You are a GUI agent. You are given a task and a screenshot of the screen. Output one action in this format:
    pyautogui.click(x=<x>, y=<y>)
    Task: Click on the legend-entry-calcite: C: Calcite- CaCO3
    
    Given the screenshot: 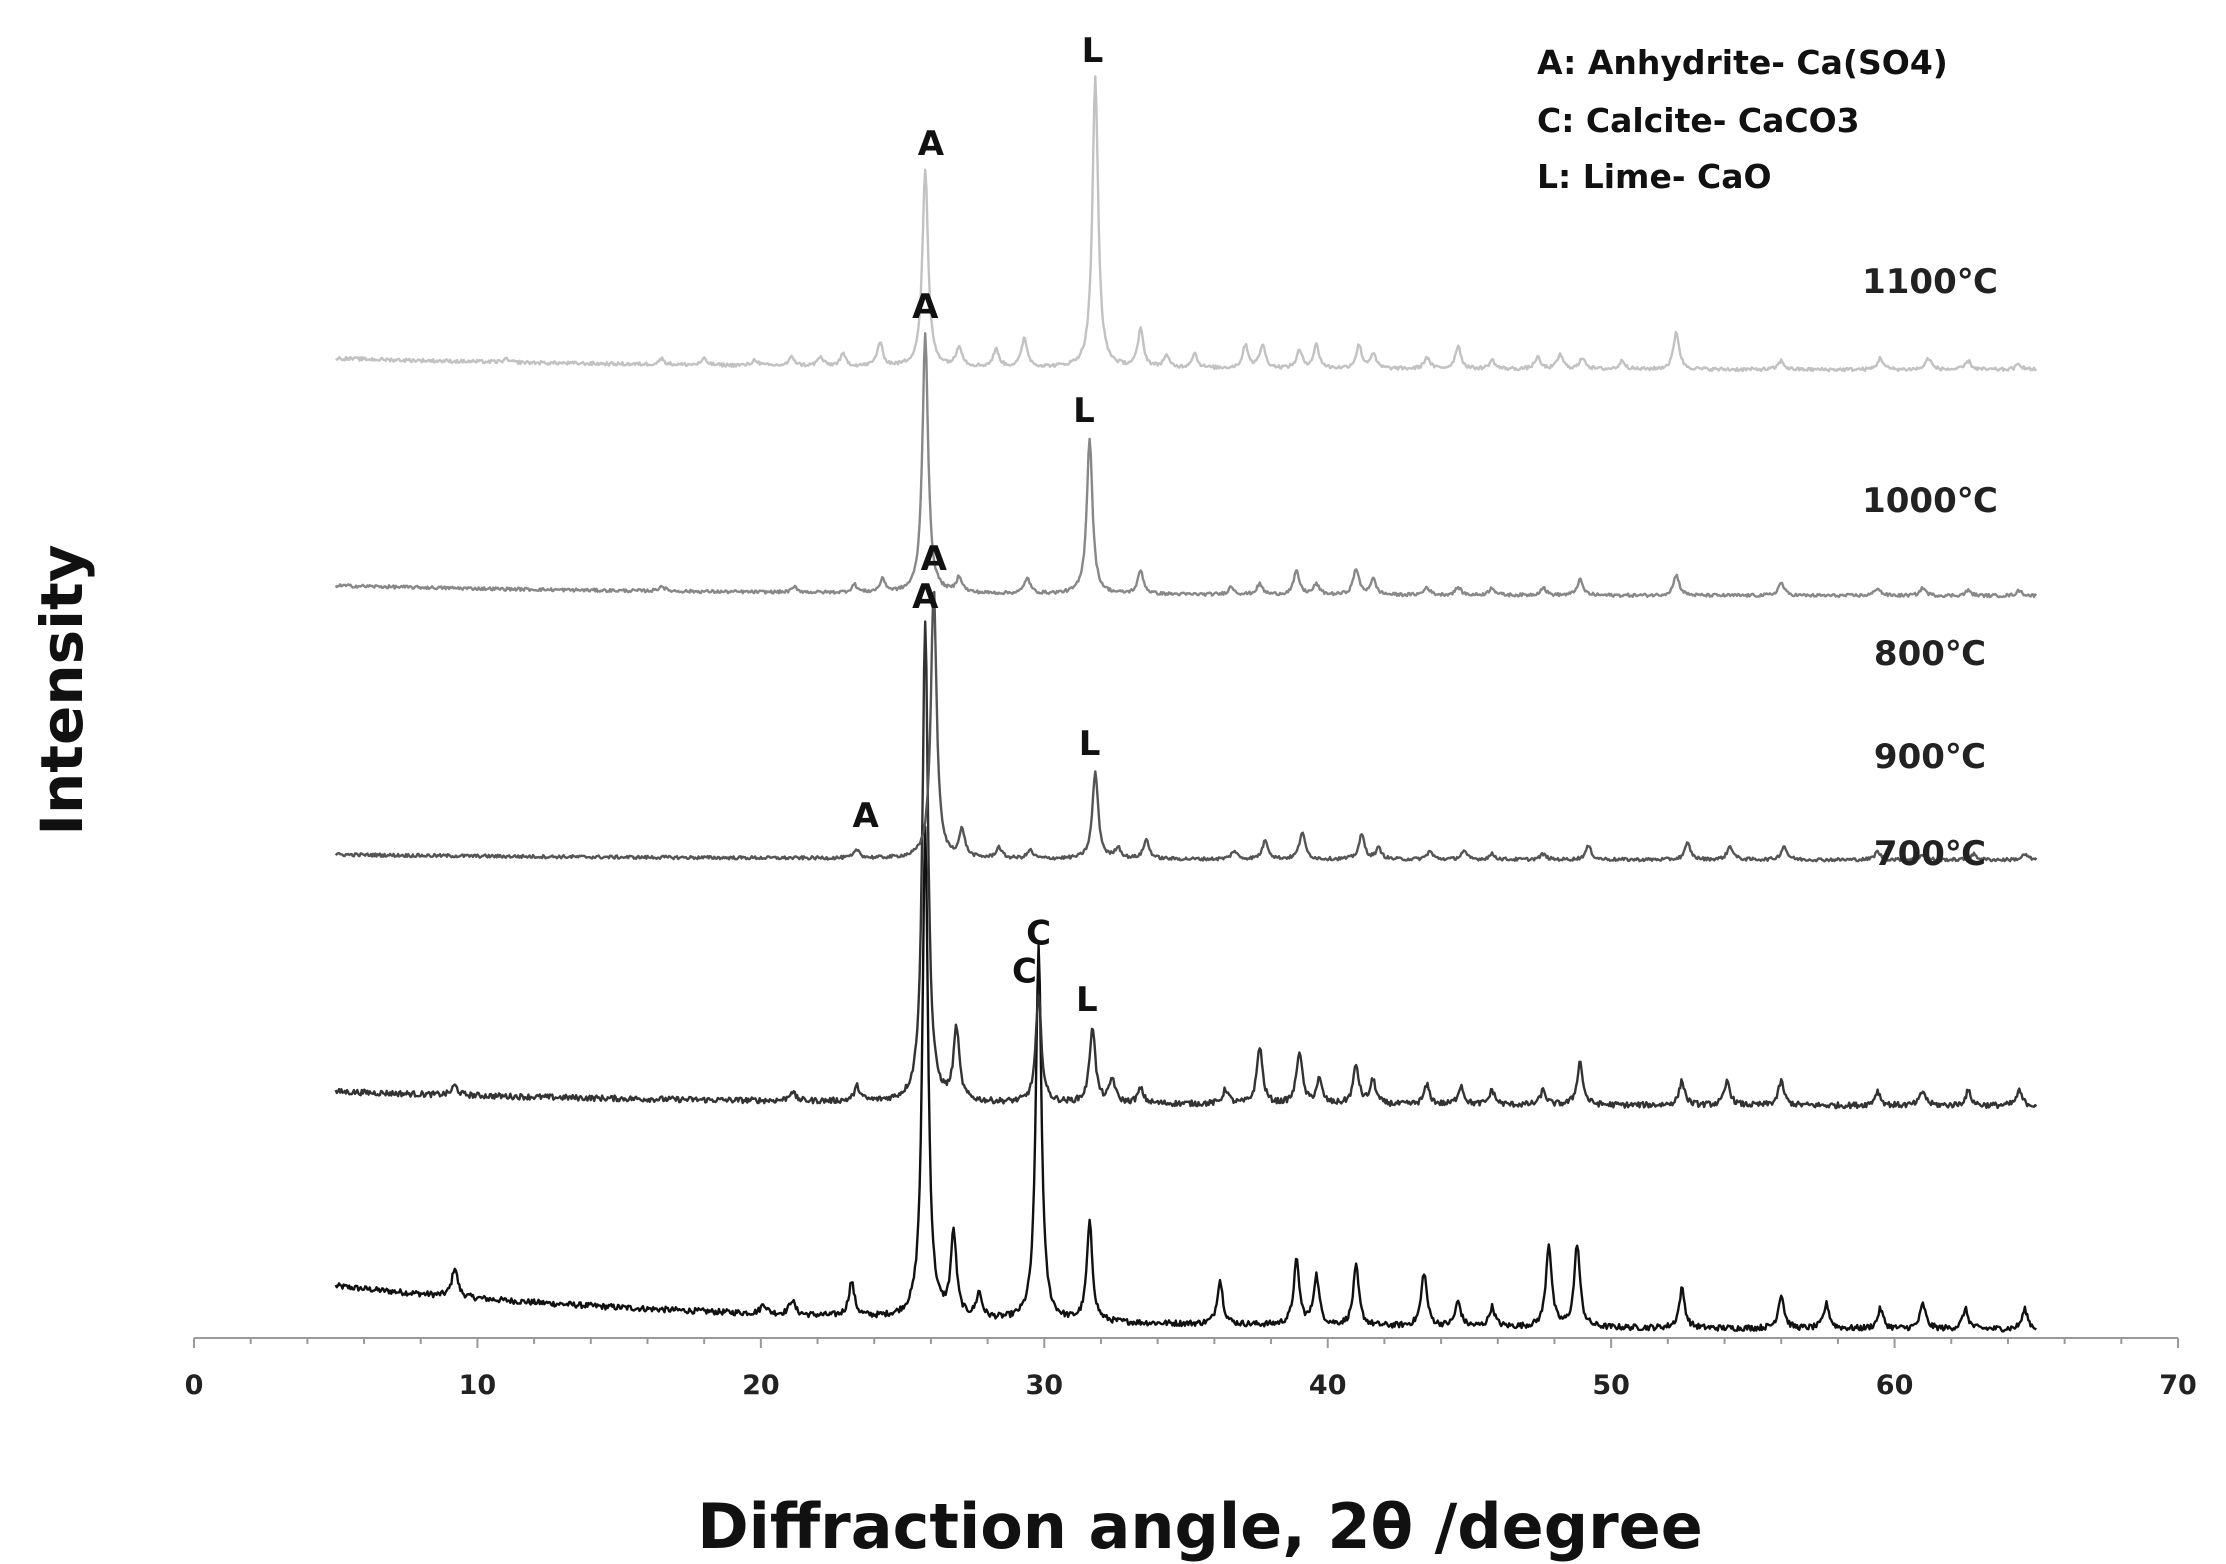 What is the action you would take?
    pyautogui.click(x=1698, y=120)
    